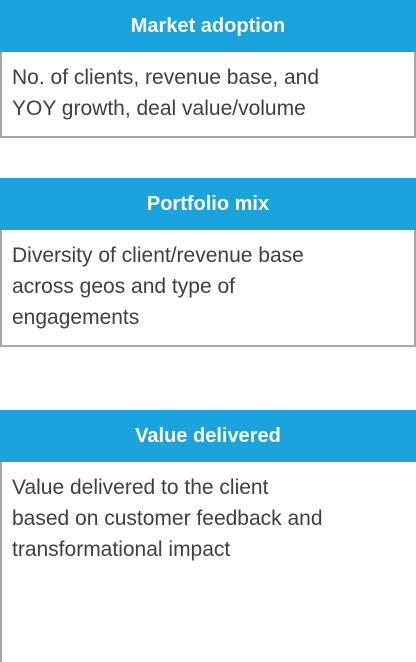  Describe the element at coordinates (158, 255) in the screenshot. I see `card-text: Diversity of client/revenue base` at that location.